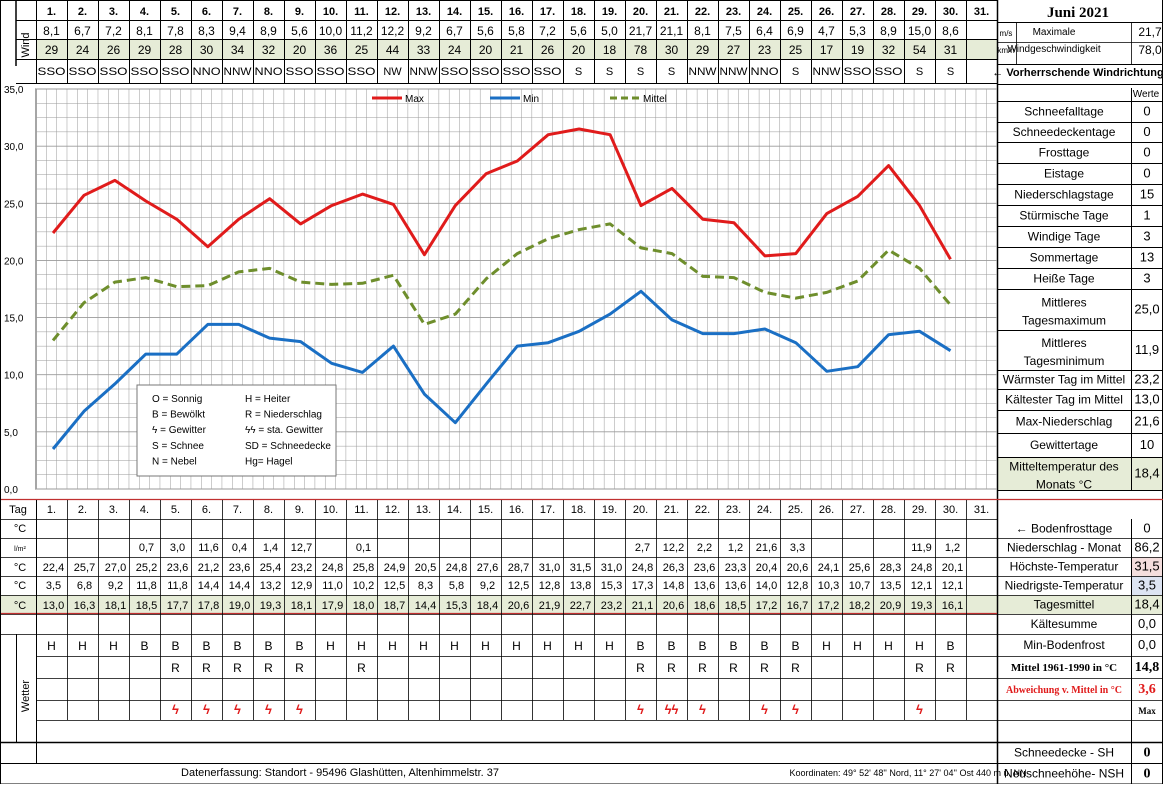 The width and height of the screenshot is (1165, 789). Describe the element at coordinates (673, 548) in the screenshot. I see `table-value-precip: 12,2` at that location.